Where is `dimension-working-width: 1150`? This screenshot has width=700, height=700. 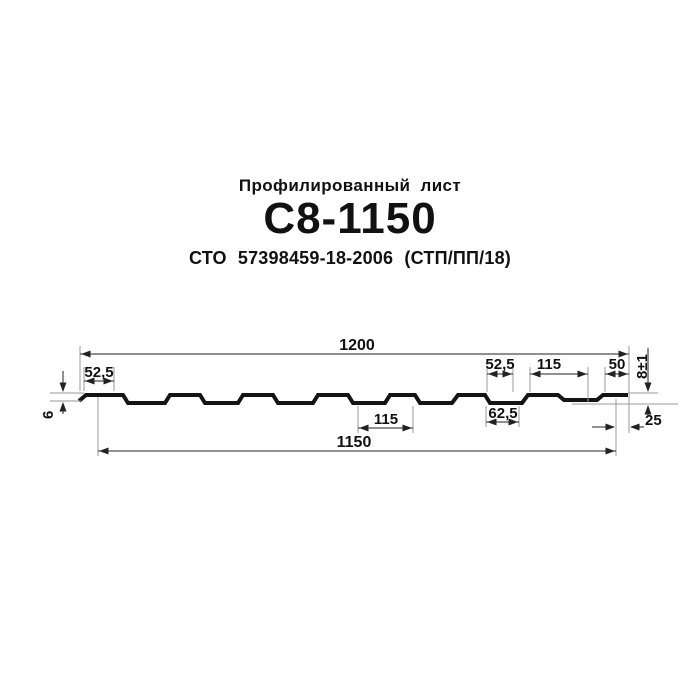
dimension-working-width: 1150 is located at coordinates (357, 426).